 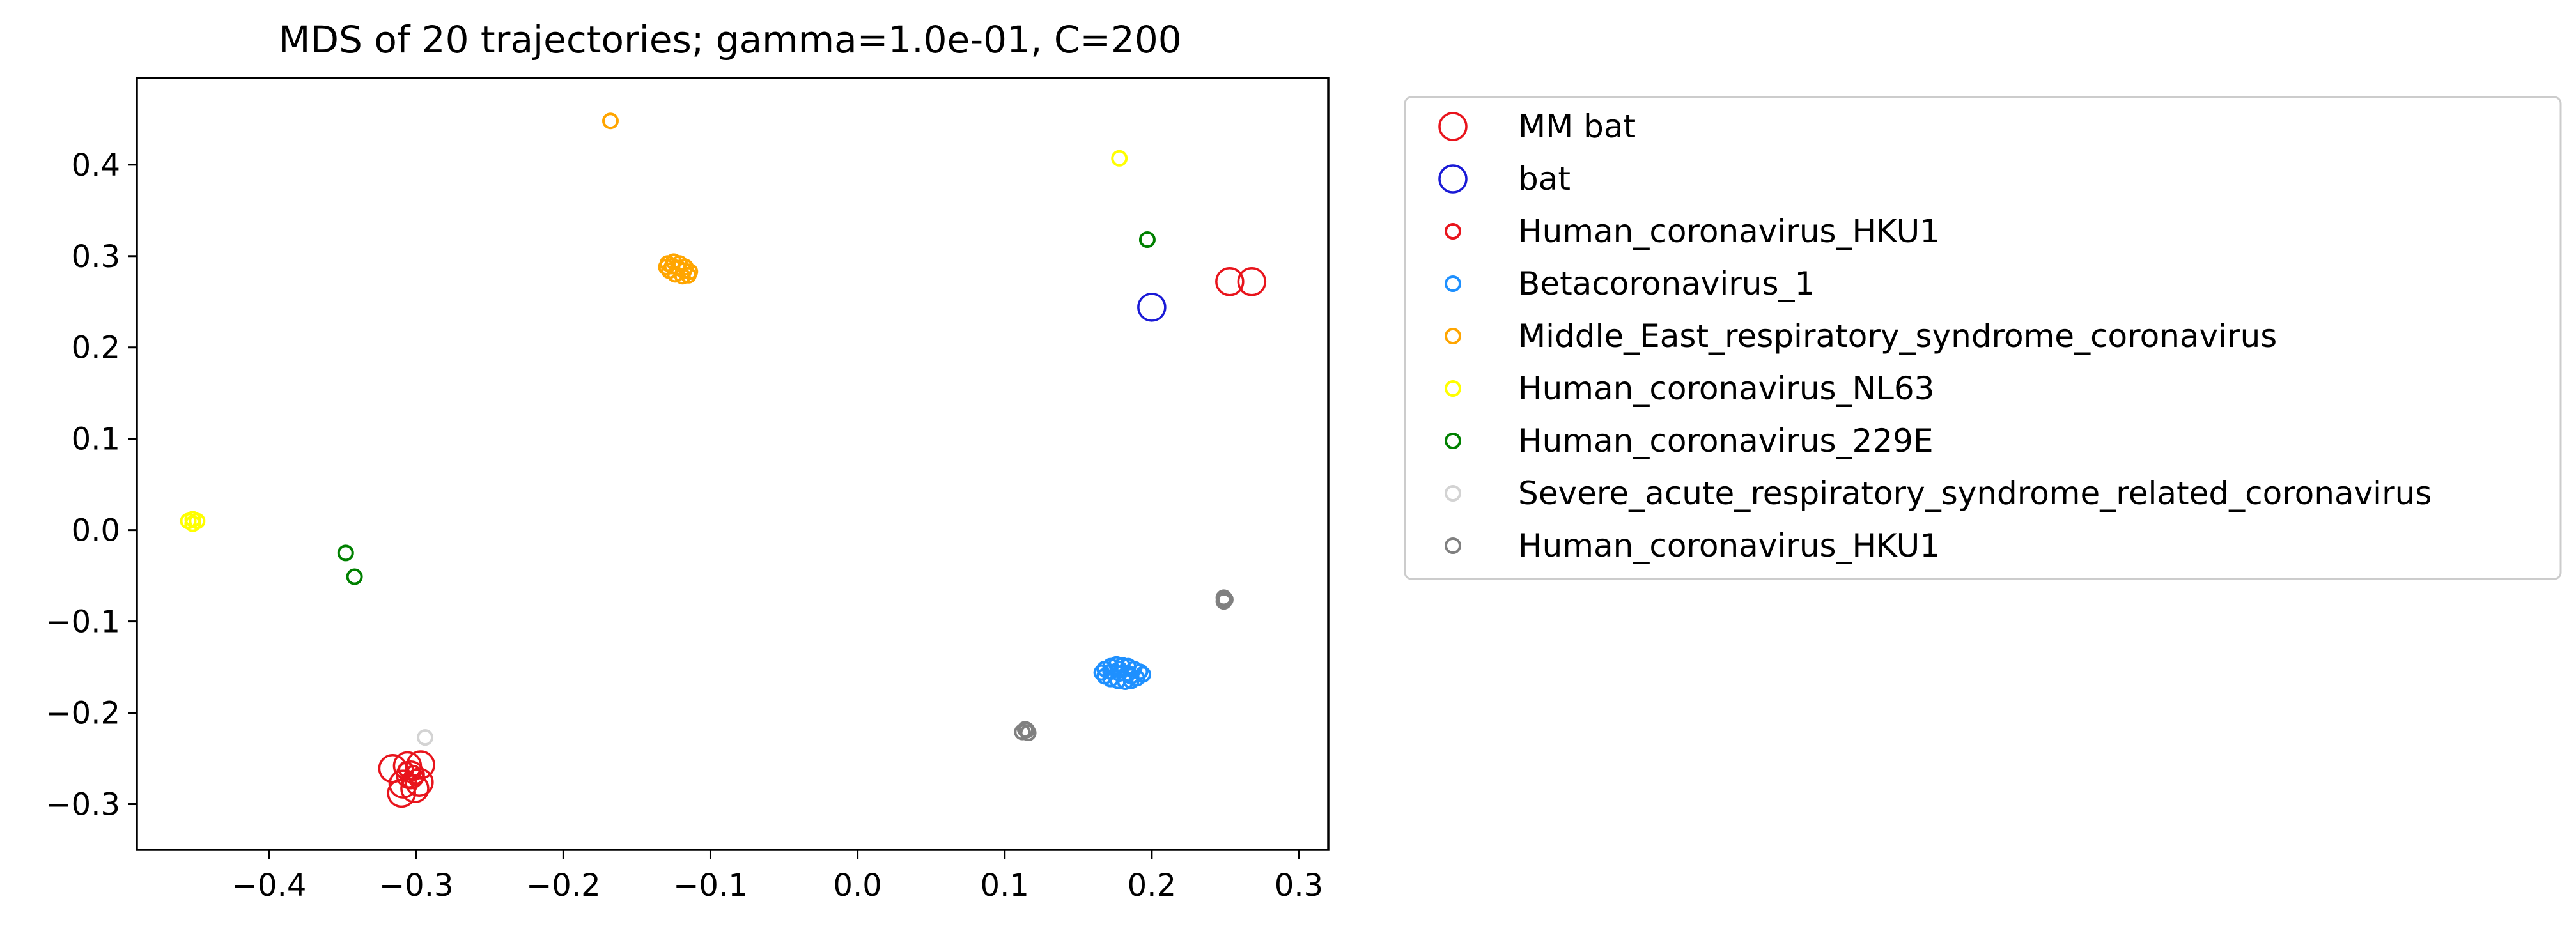 I want to click on x-tick-label: −0.4, so click(x=269, y=886).